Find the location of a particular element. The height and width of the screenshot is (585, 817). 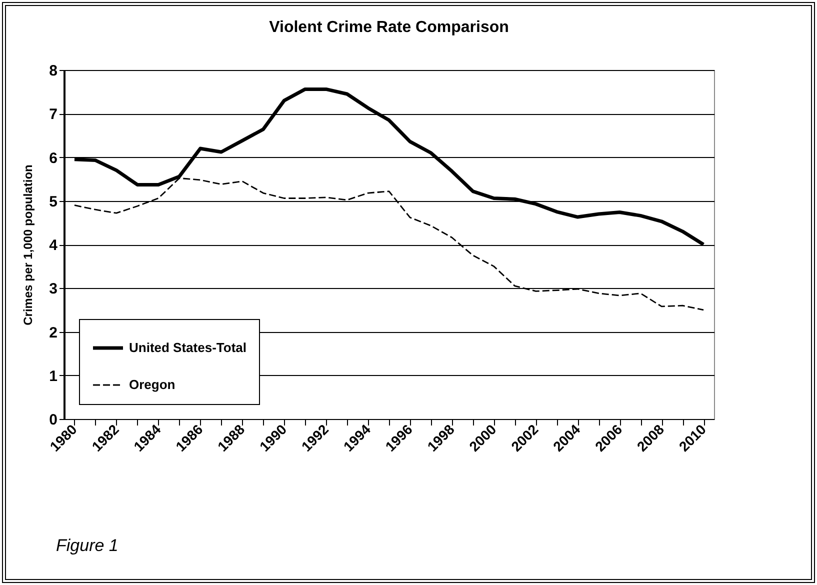

y-tick-label: 2 is located at coordinates (53, 333).